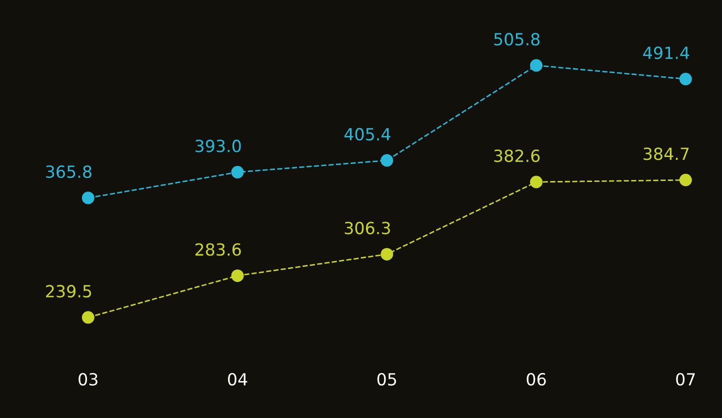 The height and width of the screenshot is (418, 722). I want to click on data-label: 384.7, so click(666, 154).